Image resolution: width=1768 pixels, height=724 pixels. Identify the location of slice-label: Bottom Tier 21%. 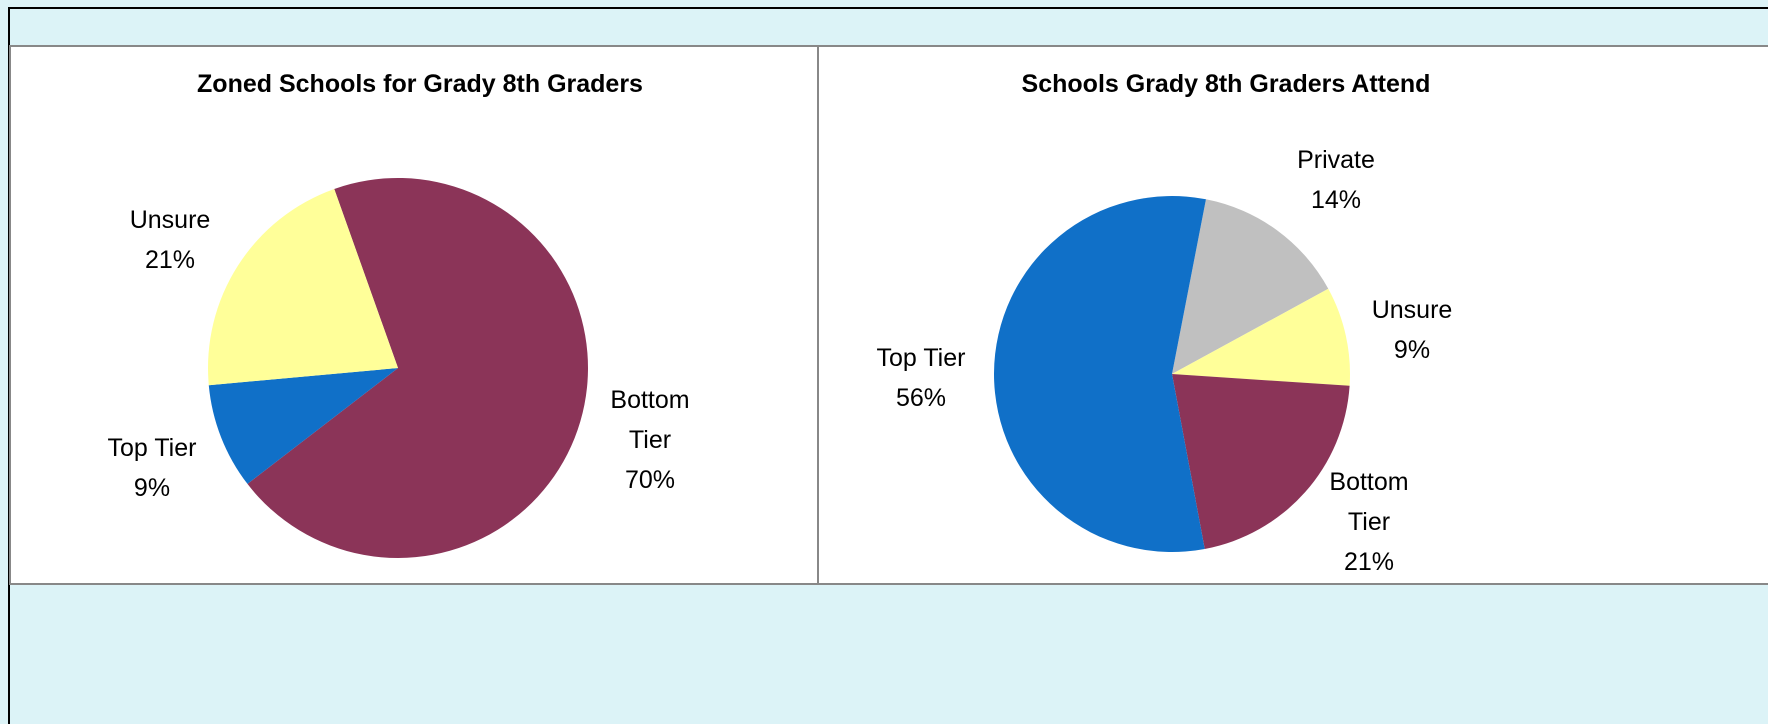
(1369, 522).